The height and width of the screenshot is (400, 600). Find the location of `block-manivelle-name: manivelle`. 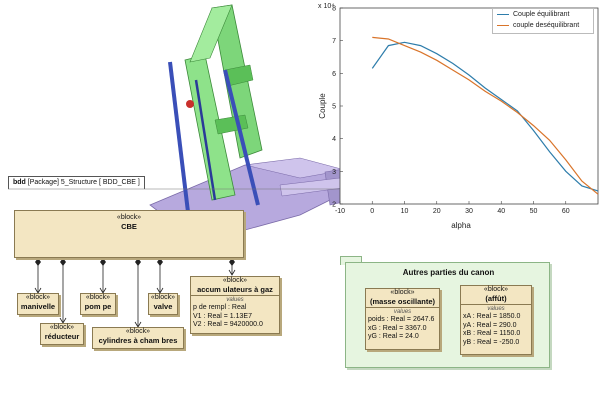

block-manivelle-name: manivelle is located at coordinates (38, 306).